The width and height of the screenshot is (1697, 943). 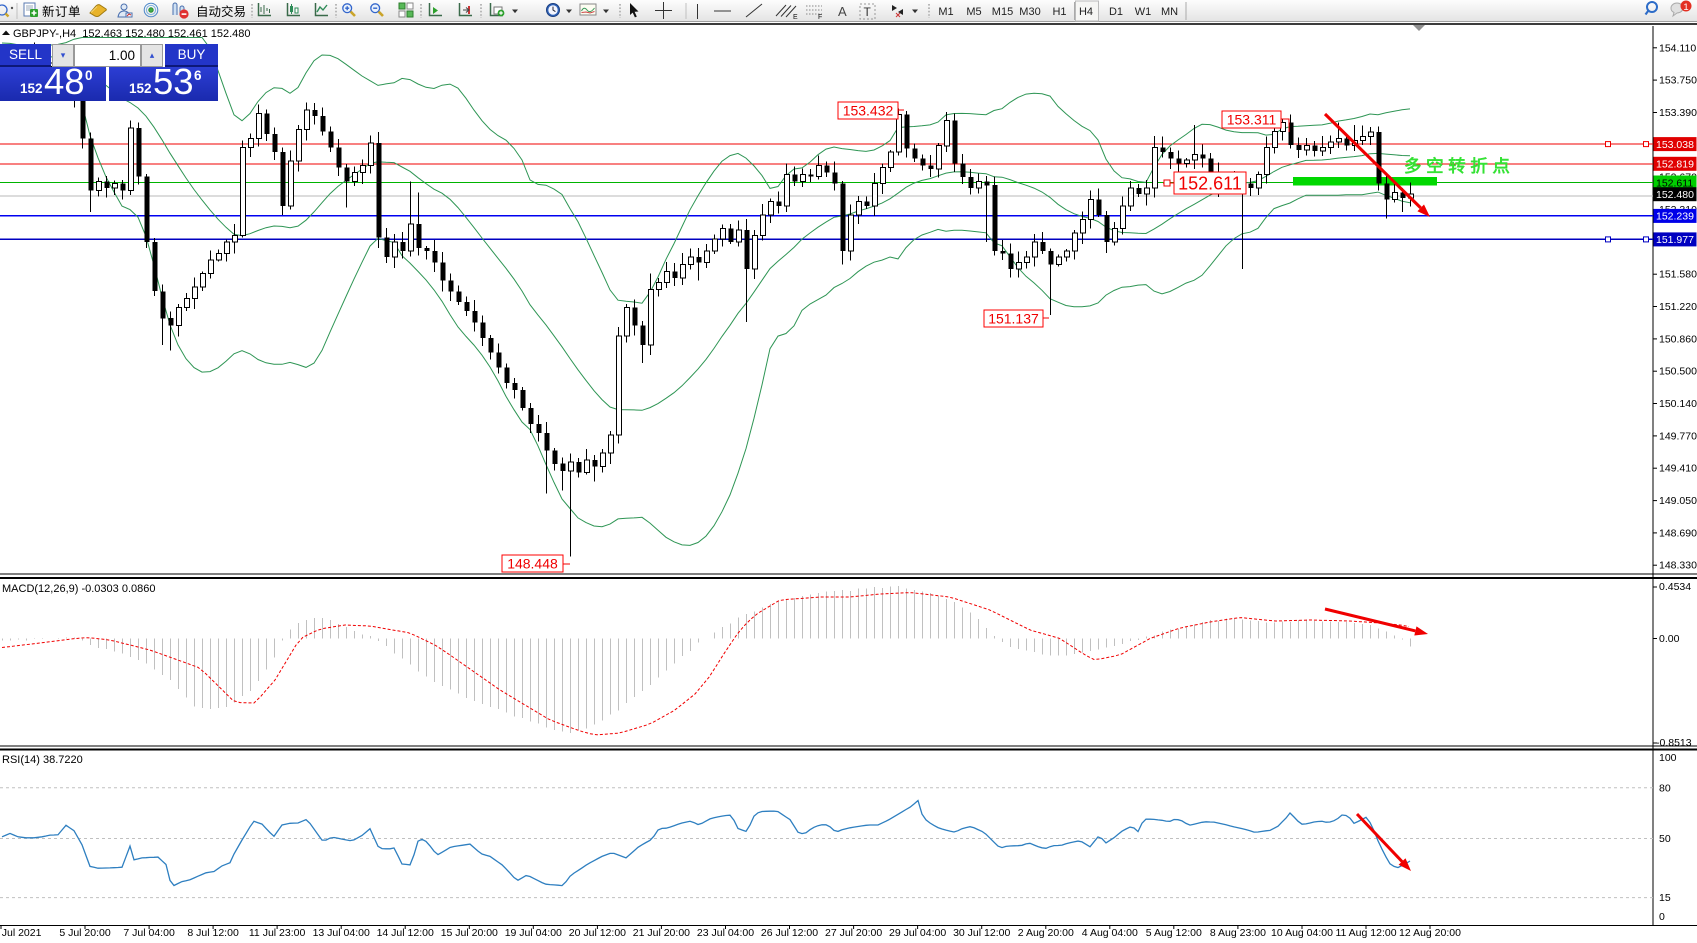 I want to click on svg-text: 153.311, so click(x=1252, y=120).